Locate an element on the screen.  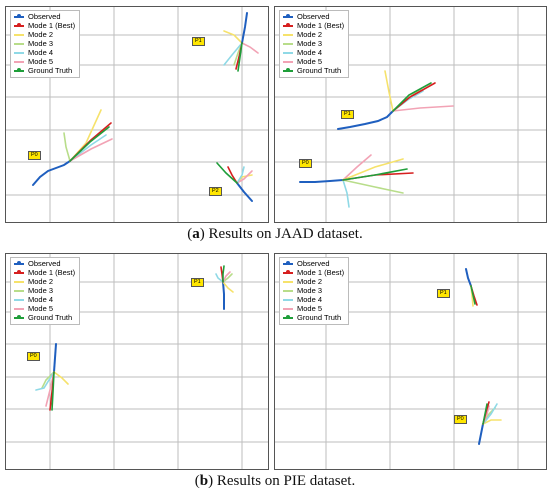
mode4-p2 is located at coordinates (240, 175).